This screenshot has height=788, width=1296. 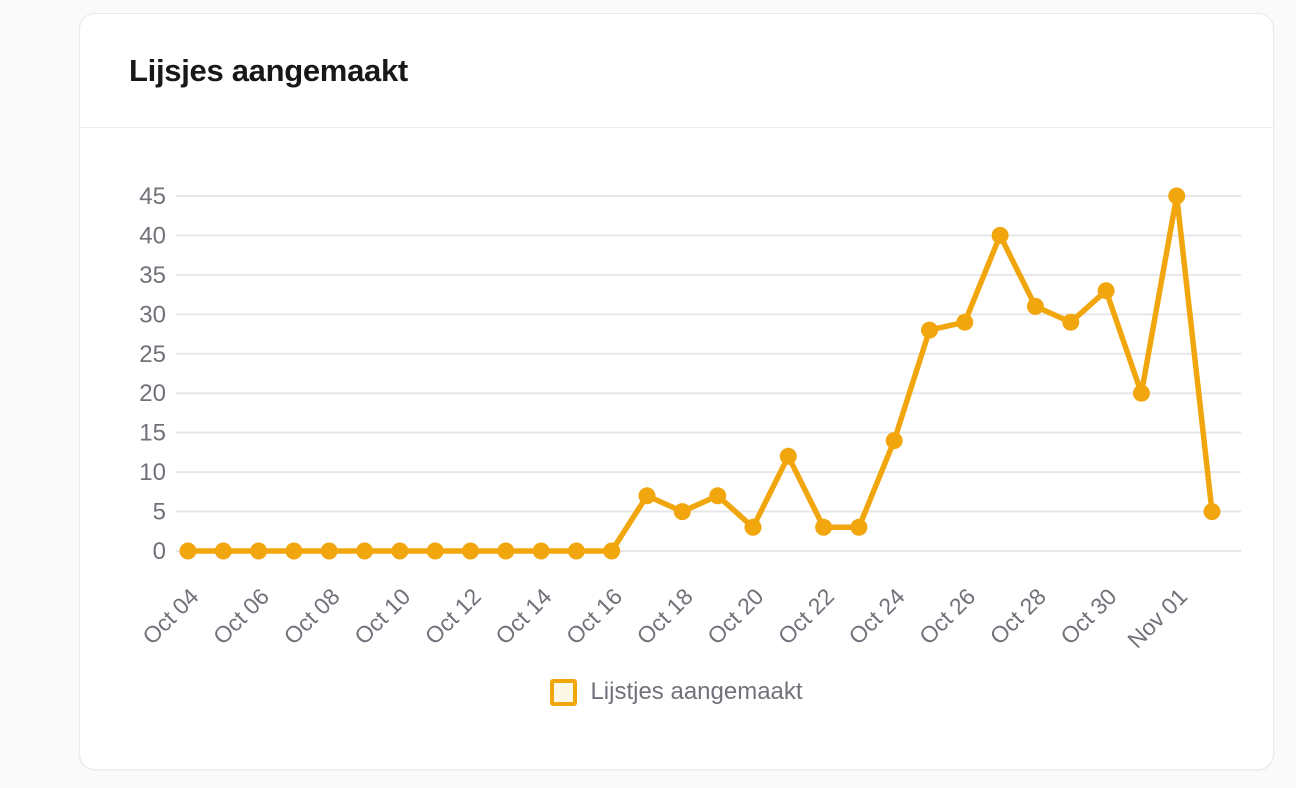 I want to click on x-tick-label: Oct 04, so click(x=170, y=616).